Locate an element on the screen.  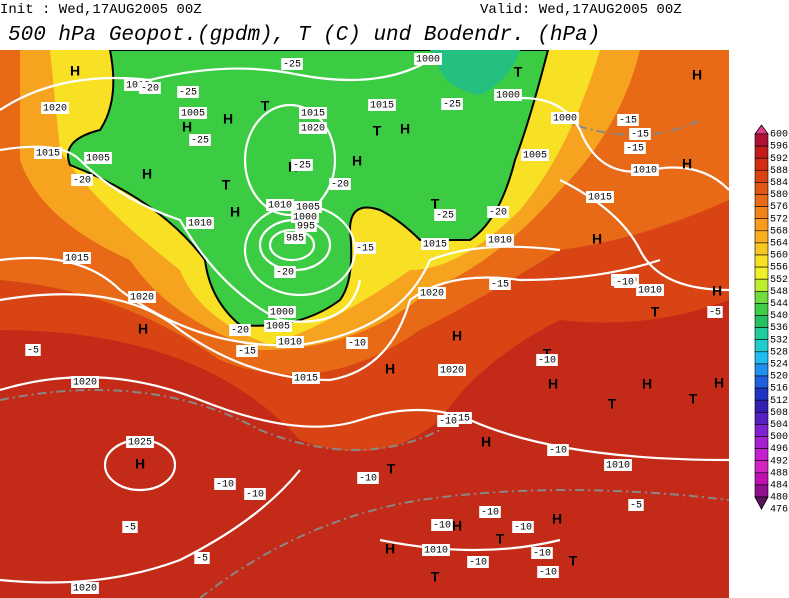
contour-label: -20 is located at coordinates (285, 273).